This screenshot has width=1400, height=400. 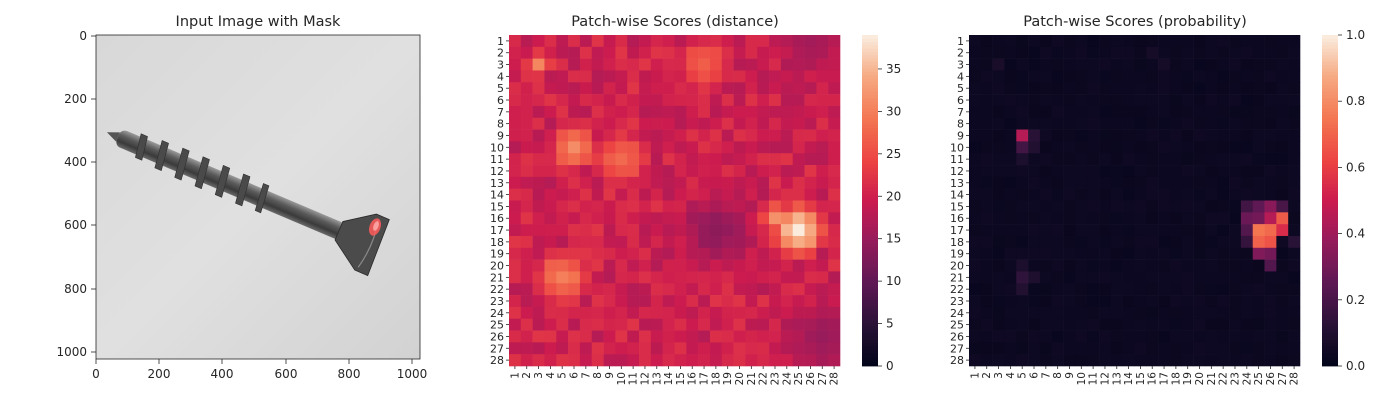 What do you see at coordinates (497, 277) in the screenshot?
I see `y-tick-label: 21` at bounding box center [497, 277].